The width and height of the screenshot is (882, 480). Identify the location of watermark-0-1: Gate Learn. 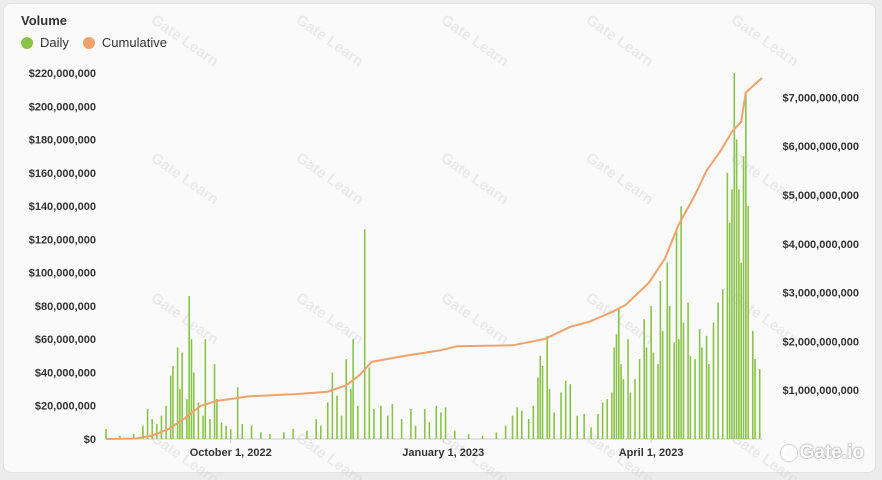
(330, 40).